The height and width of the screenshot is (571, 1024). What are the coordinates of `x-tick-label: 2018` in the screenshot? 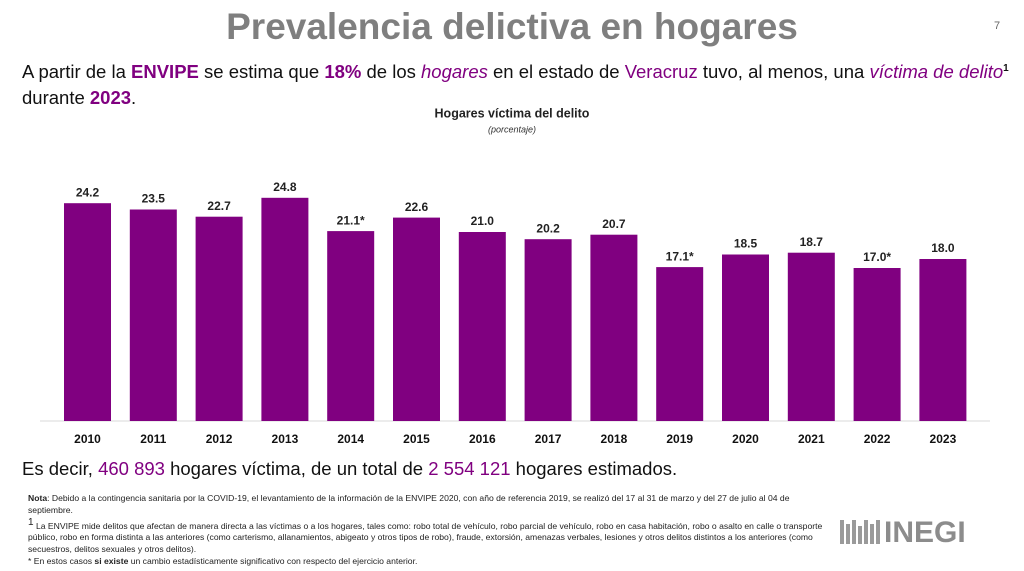 It's located at (614, 439).